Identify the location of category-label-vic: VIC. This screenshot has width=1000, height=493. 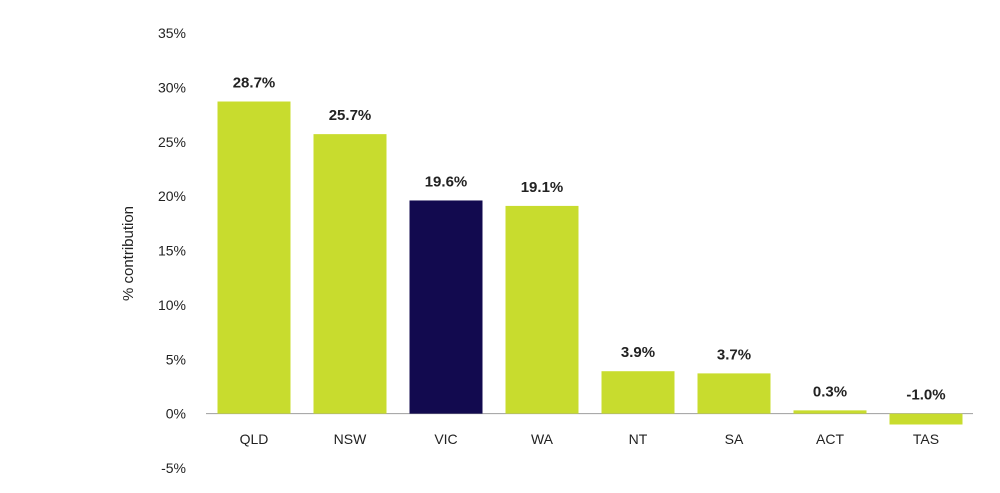
(445, 439).